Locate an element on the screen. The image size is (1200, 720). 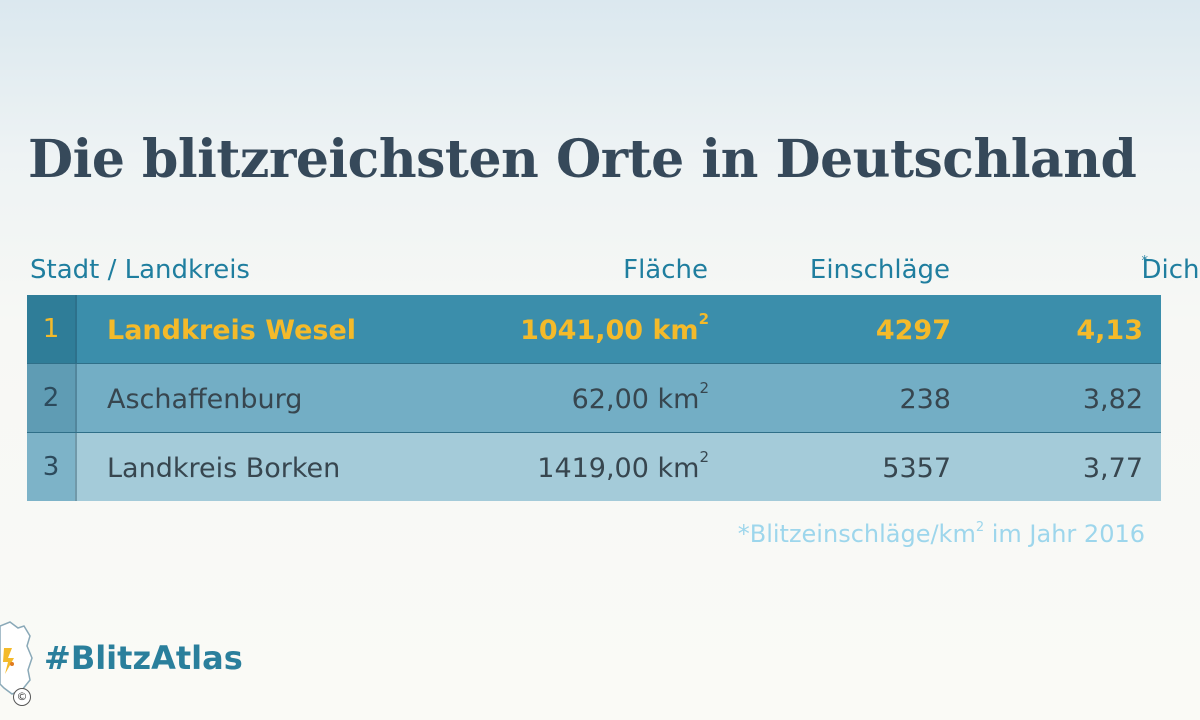
table-row: 2 Aschaffenburg 62,00 km2 238 3,82 is located at coordinates (594, 398).